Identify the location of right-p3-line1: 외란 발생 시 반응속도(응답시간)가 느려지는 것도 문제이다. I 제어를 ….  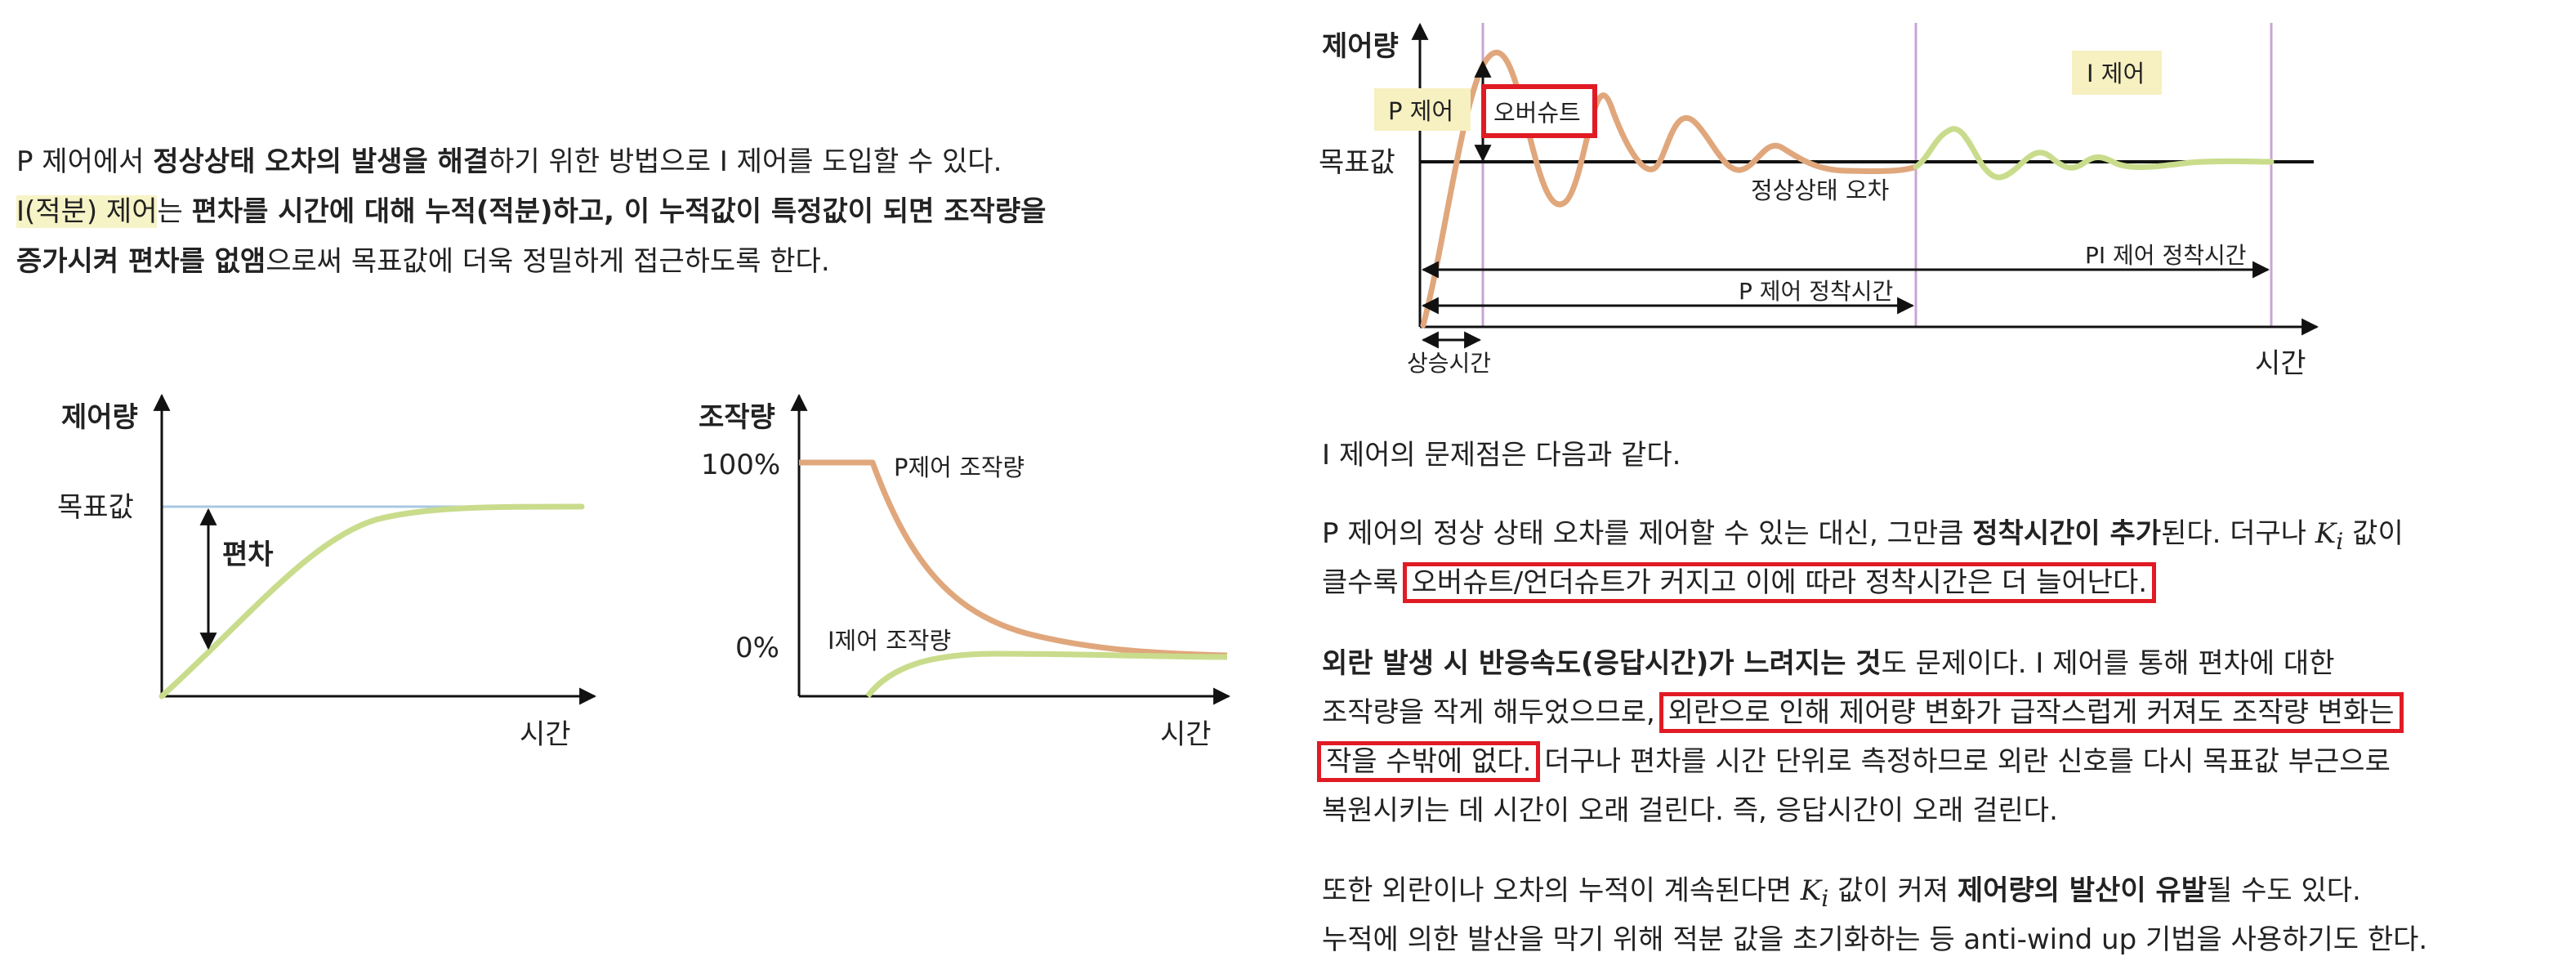
(1828, 664).